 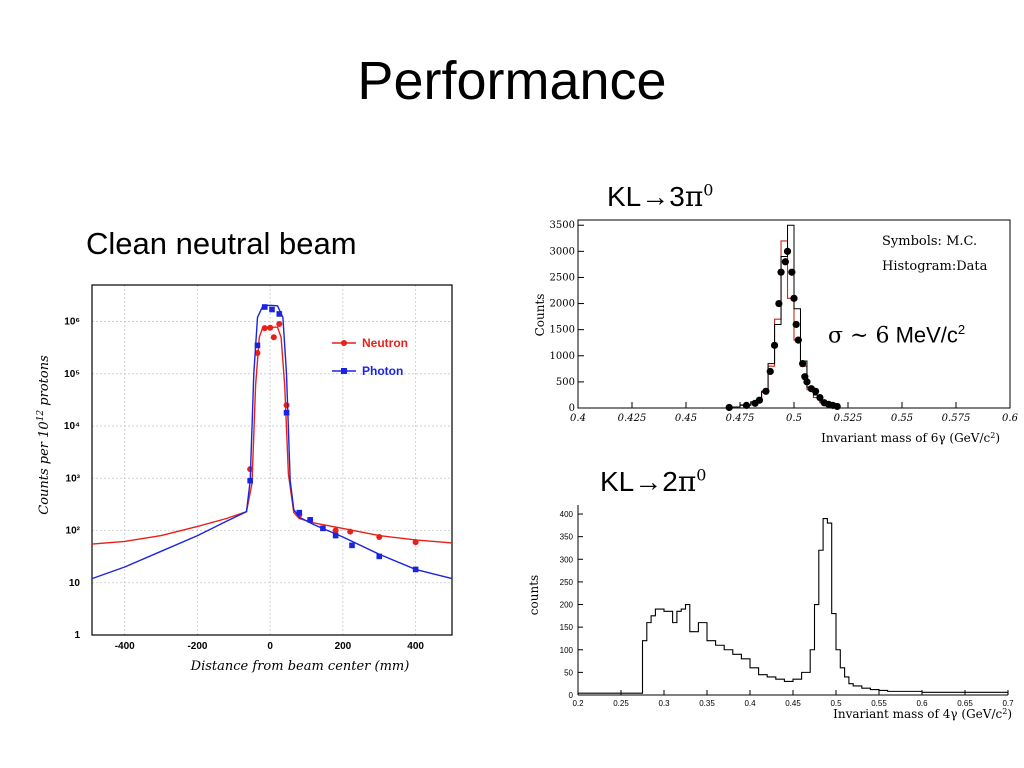 What do you see at coordinates (997, 438) in the screenshot?
I see `kl3-x-axis-label-close: )` at bounding box center [997, 438].